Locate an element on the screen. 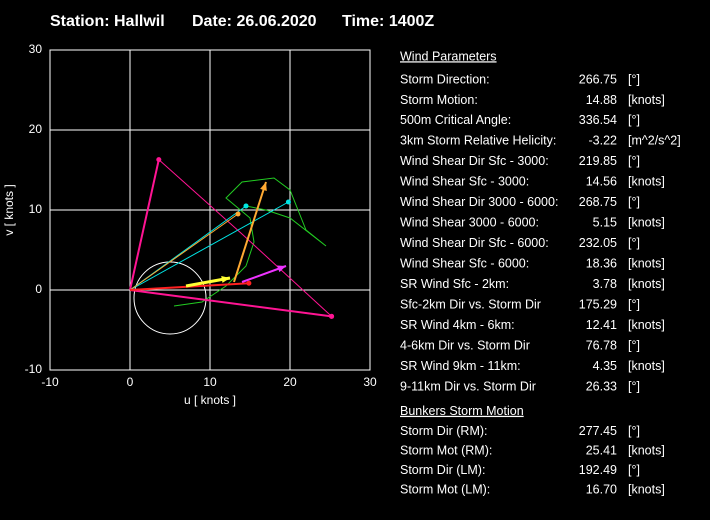 Image resolution: width=710 pixels, height=520 pixels. param-label: Storm Mot (RM): is located at coordinates (446, 450).